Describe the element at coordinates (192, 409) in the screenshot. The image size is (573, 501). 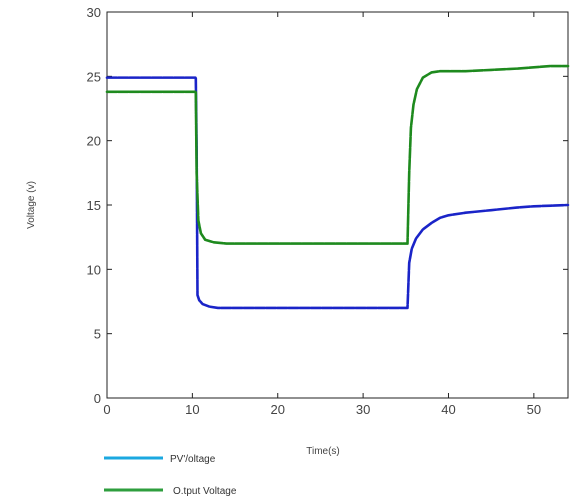
I see `x-tick-label: 10` at that location.